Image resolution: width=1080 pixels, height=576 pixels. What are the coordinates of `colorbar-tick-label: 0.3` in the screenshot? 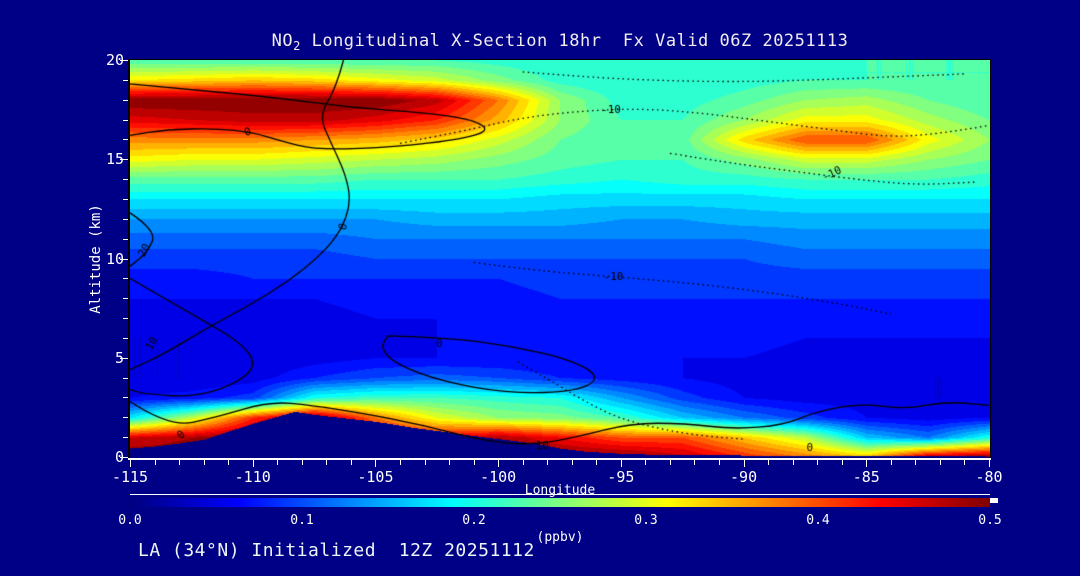 It's located at (646, 520).